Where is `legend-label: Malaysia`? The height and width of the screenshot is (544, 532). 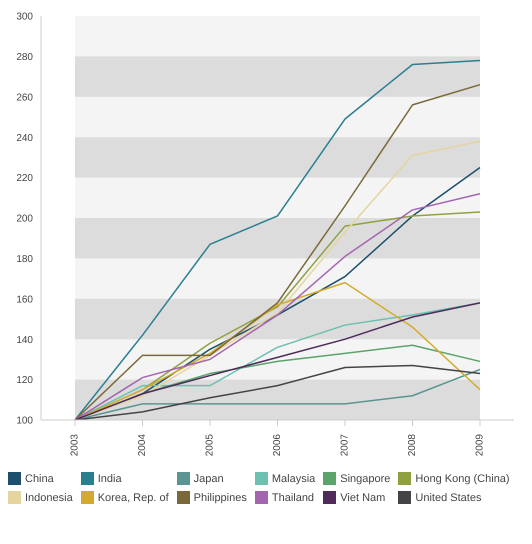 legend-label: Malaysia is located at coordinates (294, 478).